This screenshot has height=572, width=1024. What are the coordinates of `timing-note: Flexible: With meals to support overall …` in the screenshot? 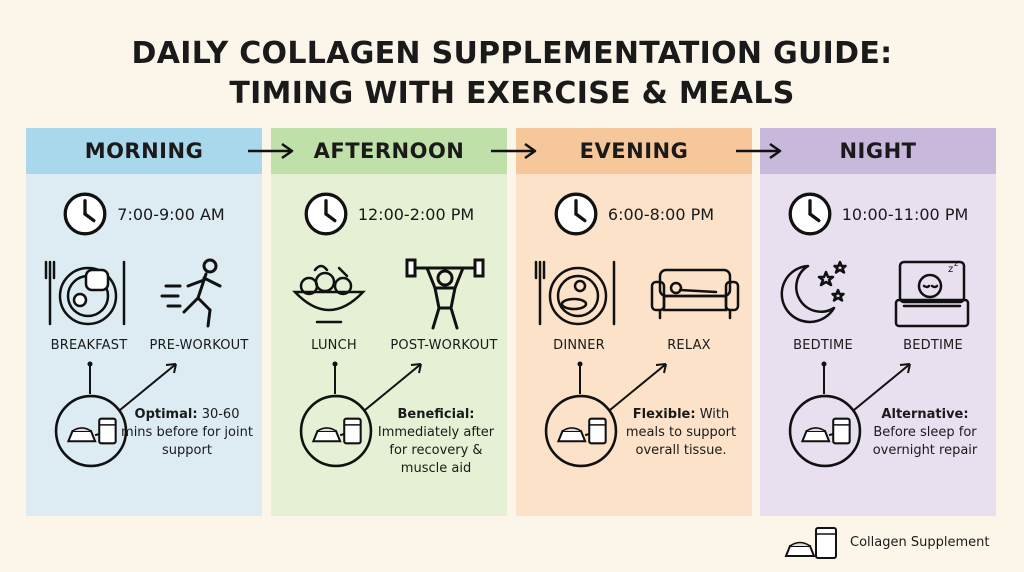 It's located at (681, 433).